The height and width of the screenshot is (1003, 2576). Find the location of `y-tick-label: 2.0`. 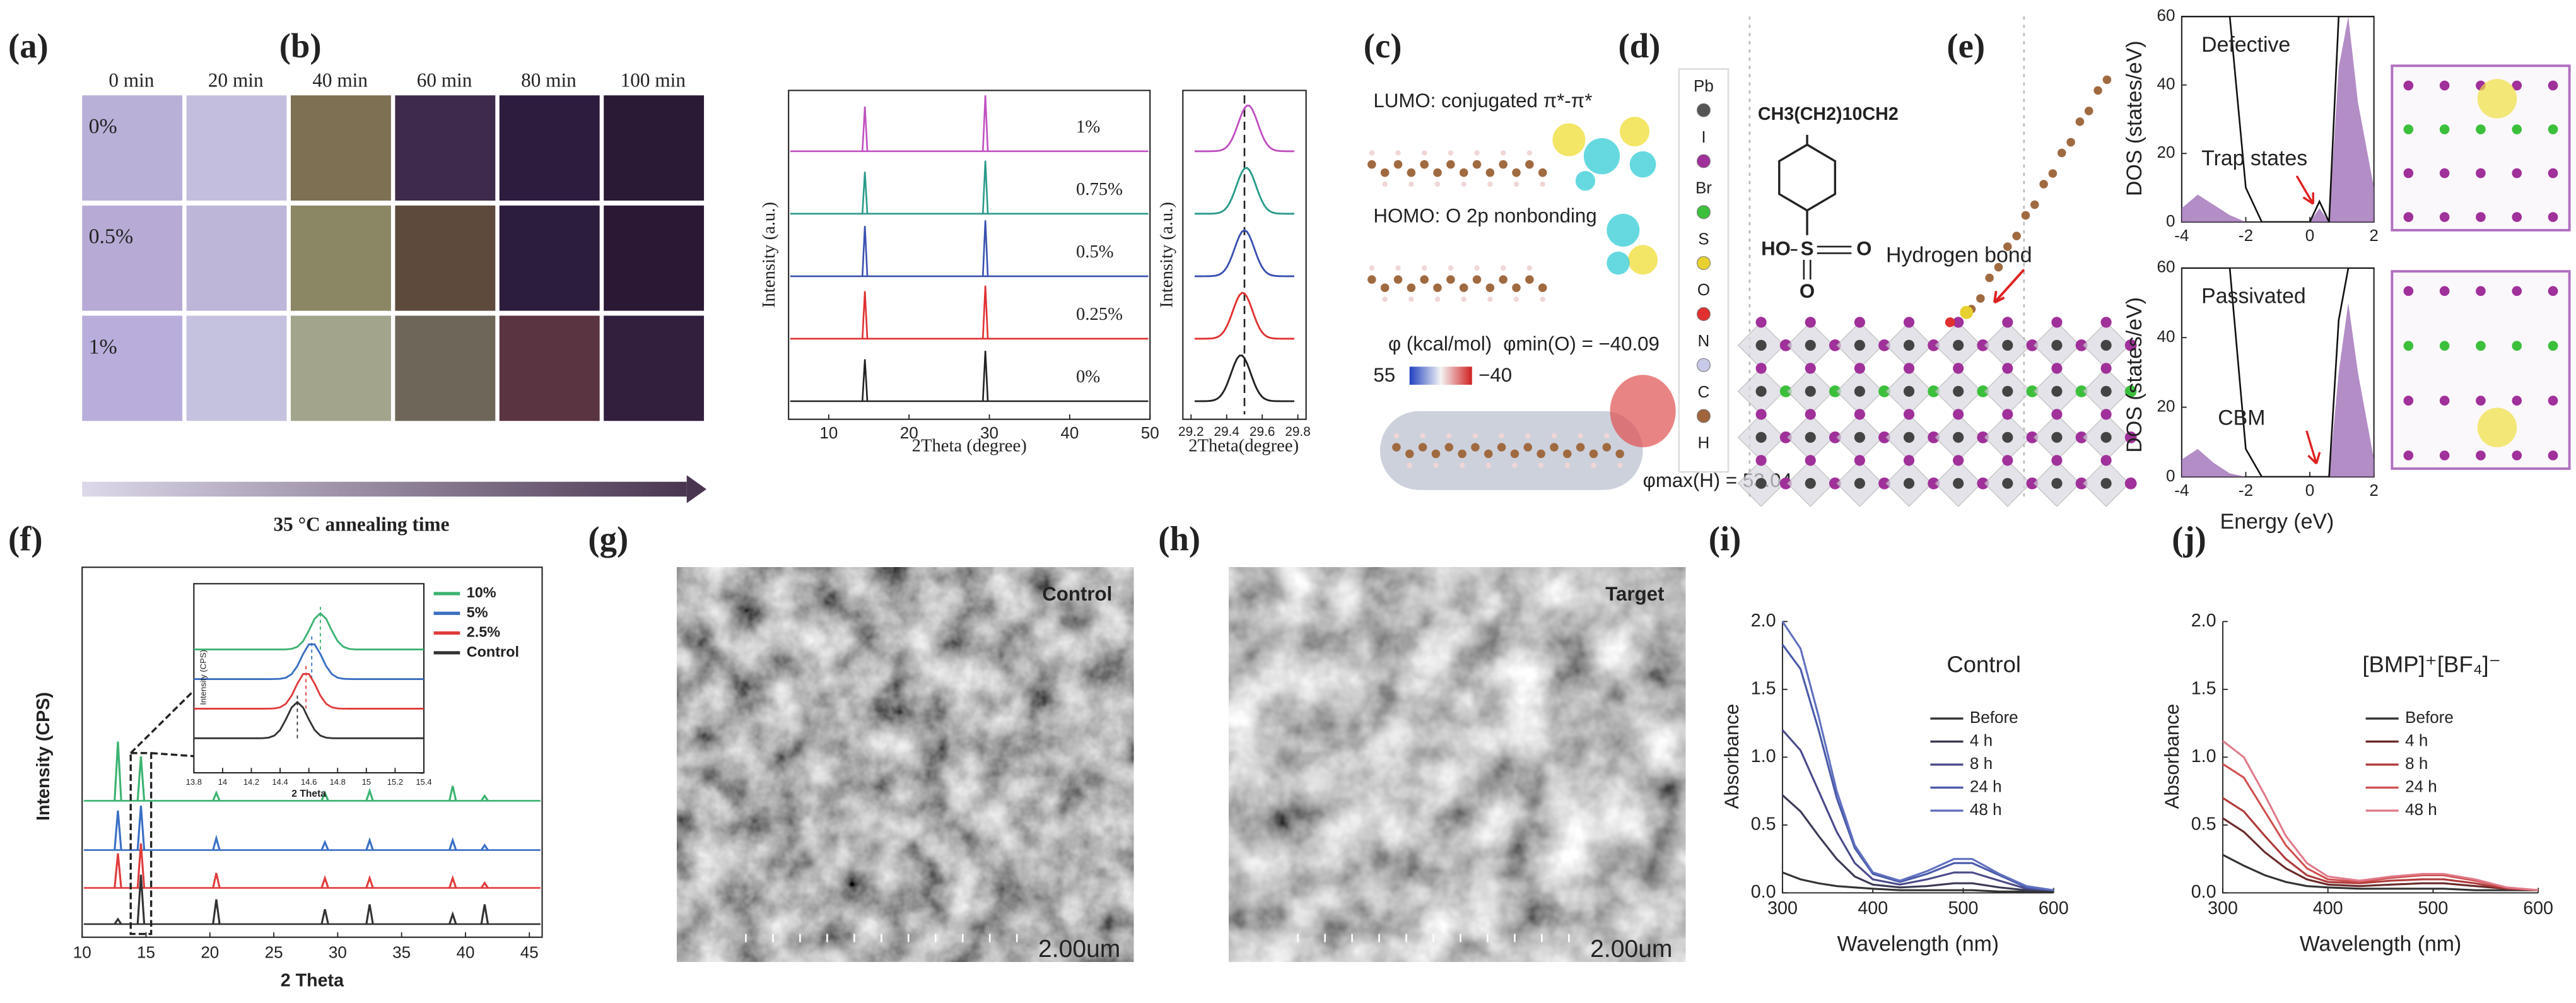

y-tick-label: 2.0 is located at coordinates (2203, 621).